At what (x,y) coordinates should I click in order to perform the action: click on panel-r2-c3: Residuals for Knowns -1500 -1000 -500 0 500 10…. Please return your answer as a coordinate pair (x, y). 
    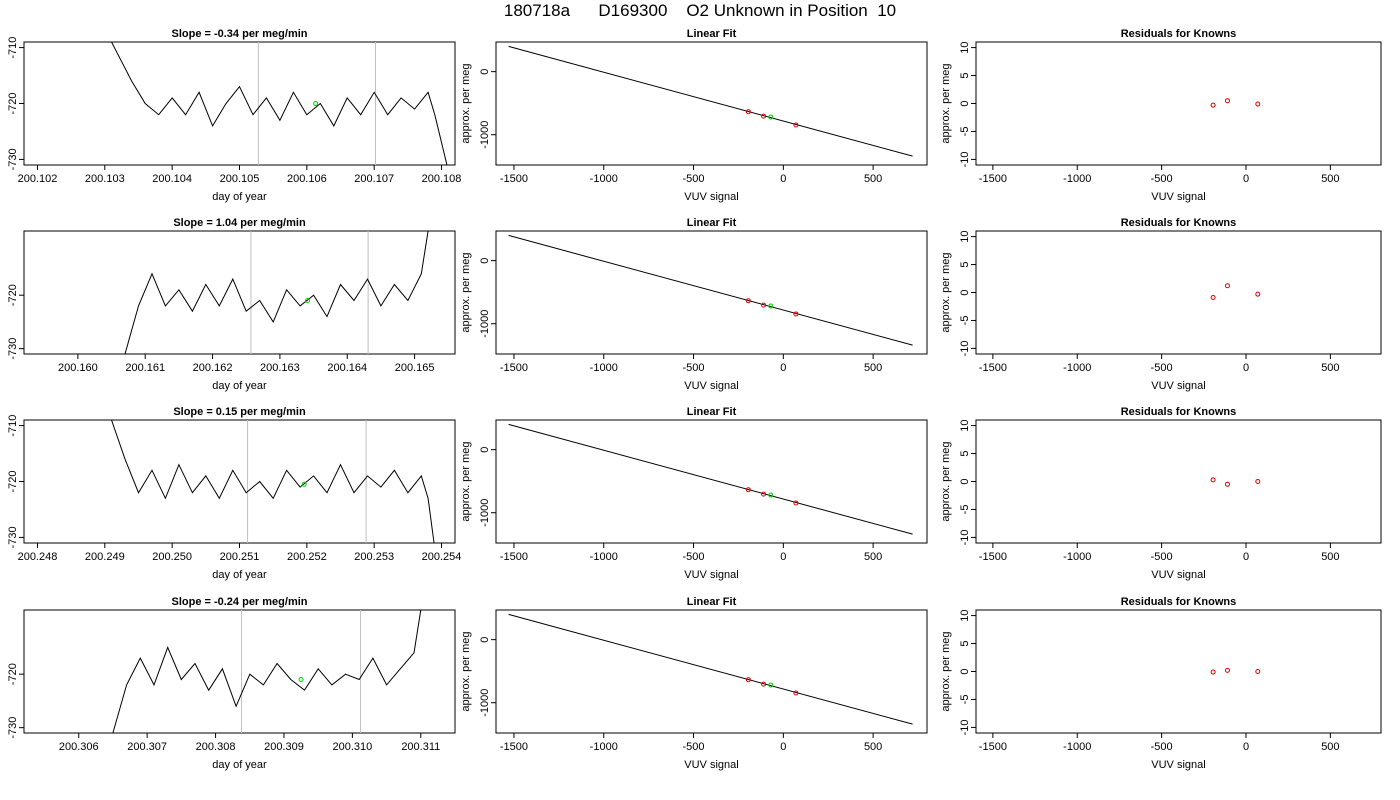
    Looking at the image, I should click on (1161, 304).